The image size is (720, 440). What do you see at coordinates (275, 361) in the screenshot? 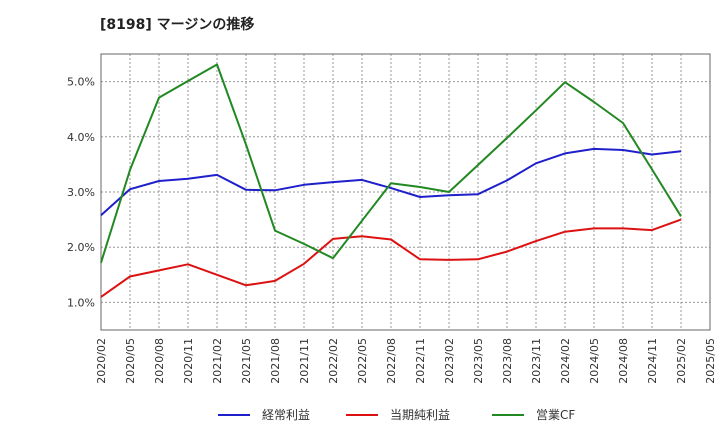
I see `x-tick-label: 2021/08` at bounding box center [275, 361].